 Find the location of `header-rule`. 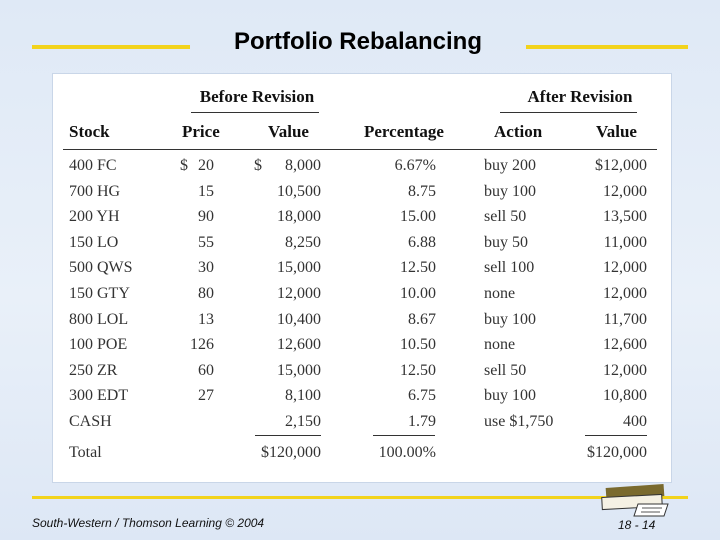

header-rule is located at coordinates (360, 149).